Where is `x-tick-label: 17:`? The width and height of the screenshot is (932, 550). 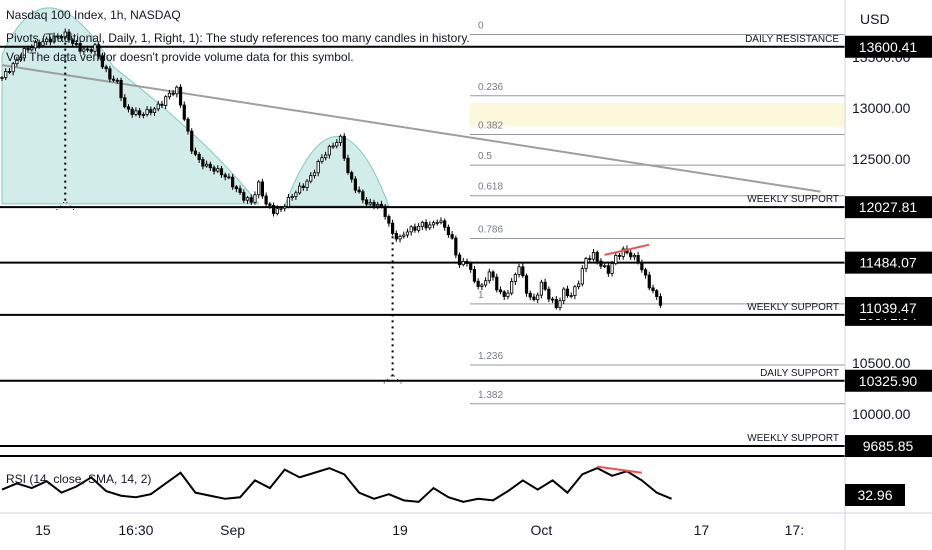 x-tick-label: 17: is located at coordinates (794, 530).